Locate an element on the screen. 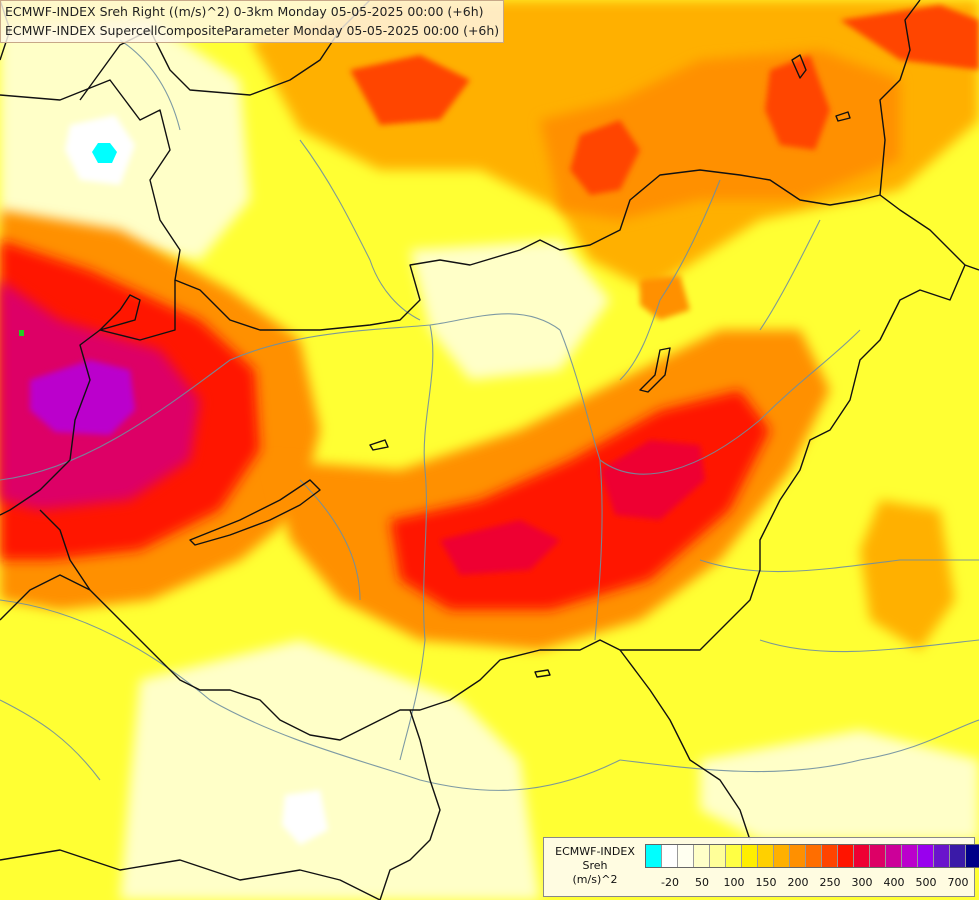  sreh-area-red-north-c is located at coordinates (797, 102).